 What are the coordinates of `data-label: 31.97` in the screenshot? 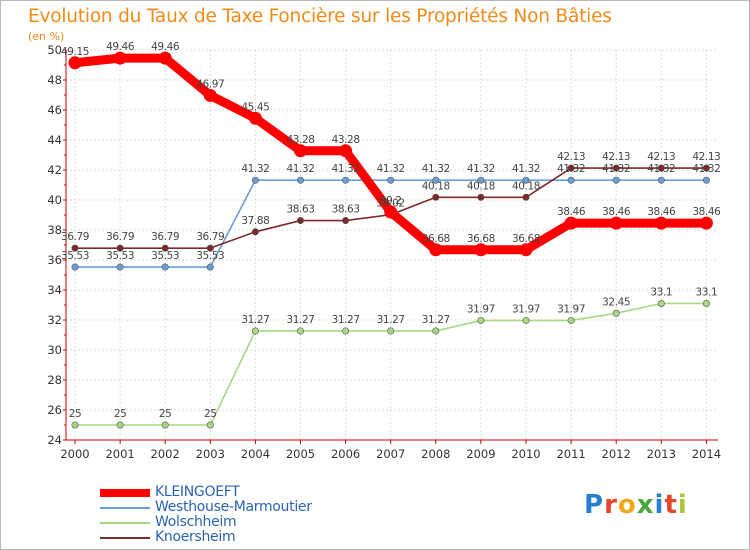 It's located at (571, 309).